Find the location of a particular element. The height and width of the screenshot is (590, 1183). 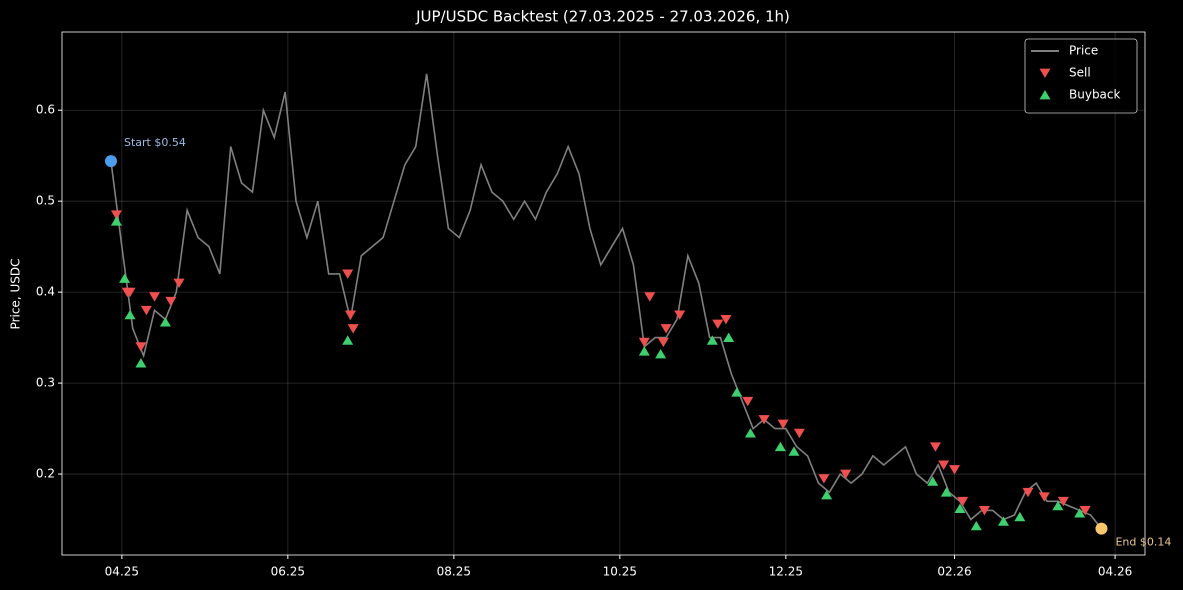

x-tick-label: 04.26 is located at coordinates (1115, 572).